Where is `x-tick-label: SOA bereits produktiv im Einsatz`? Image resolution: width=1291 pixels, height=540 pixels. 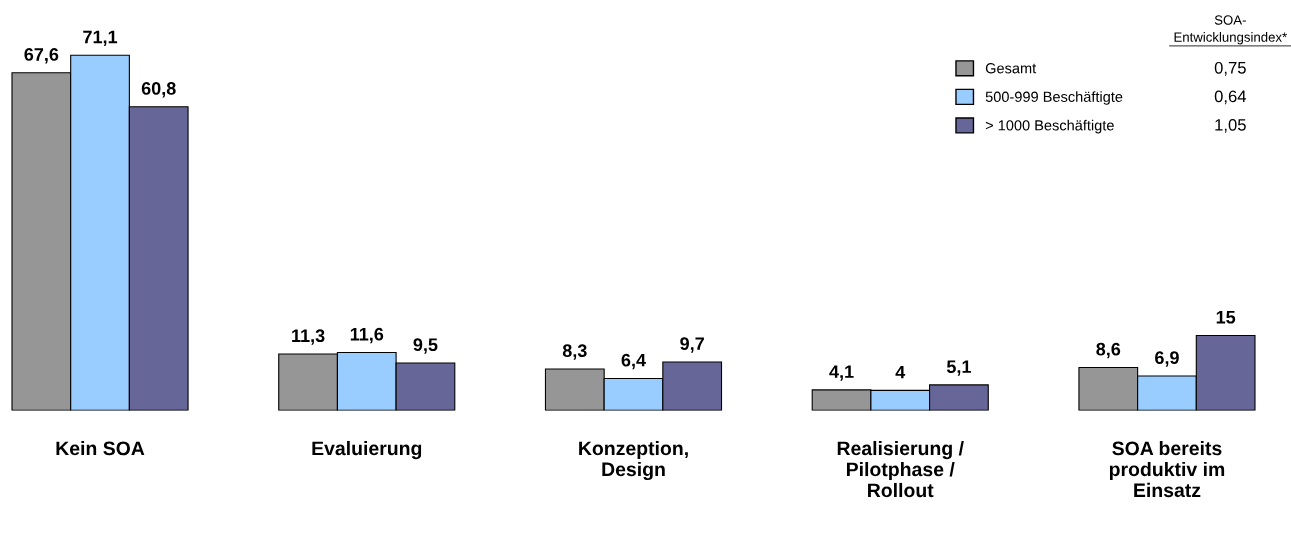 x-tick-label: SOA bereits produktiv im Einsatz is located at coordinates (1167, 469).